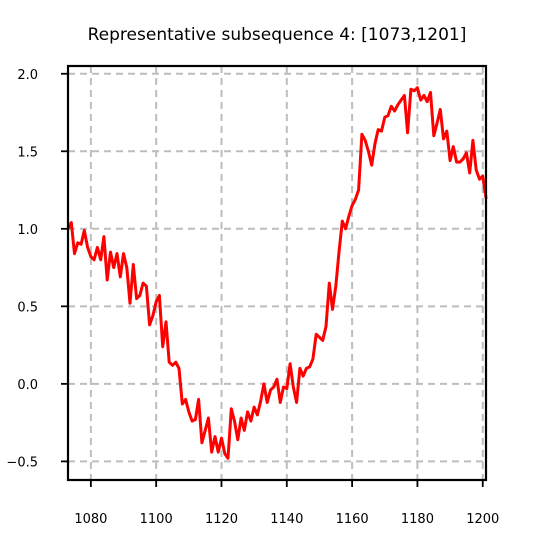 This screenshot has width=540, height=540. Describe the element at coordinates (156, 519) in the screenshot. I see `x-tick-label: 1100` at that location.